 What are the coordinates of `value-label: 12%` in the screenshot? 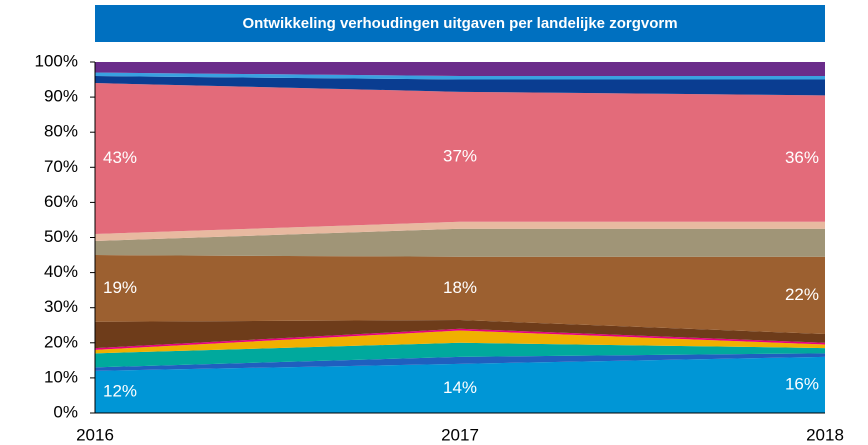 It's located at (120, 390).